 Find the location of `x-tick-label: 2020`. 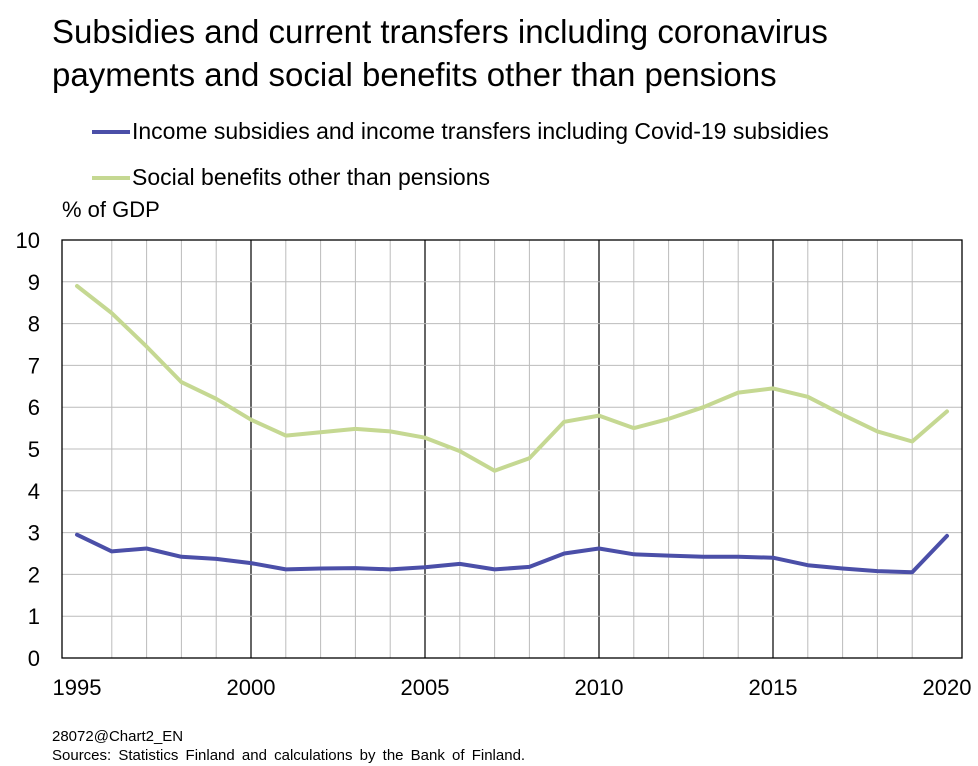

x-tick-label: 2020 is located at coordinates (947, 687).